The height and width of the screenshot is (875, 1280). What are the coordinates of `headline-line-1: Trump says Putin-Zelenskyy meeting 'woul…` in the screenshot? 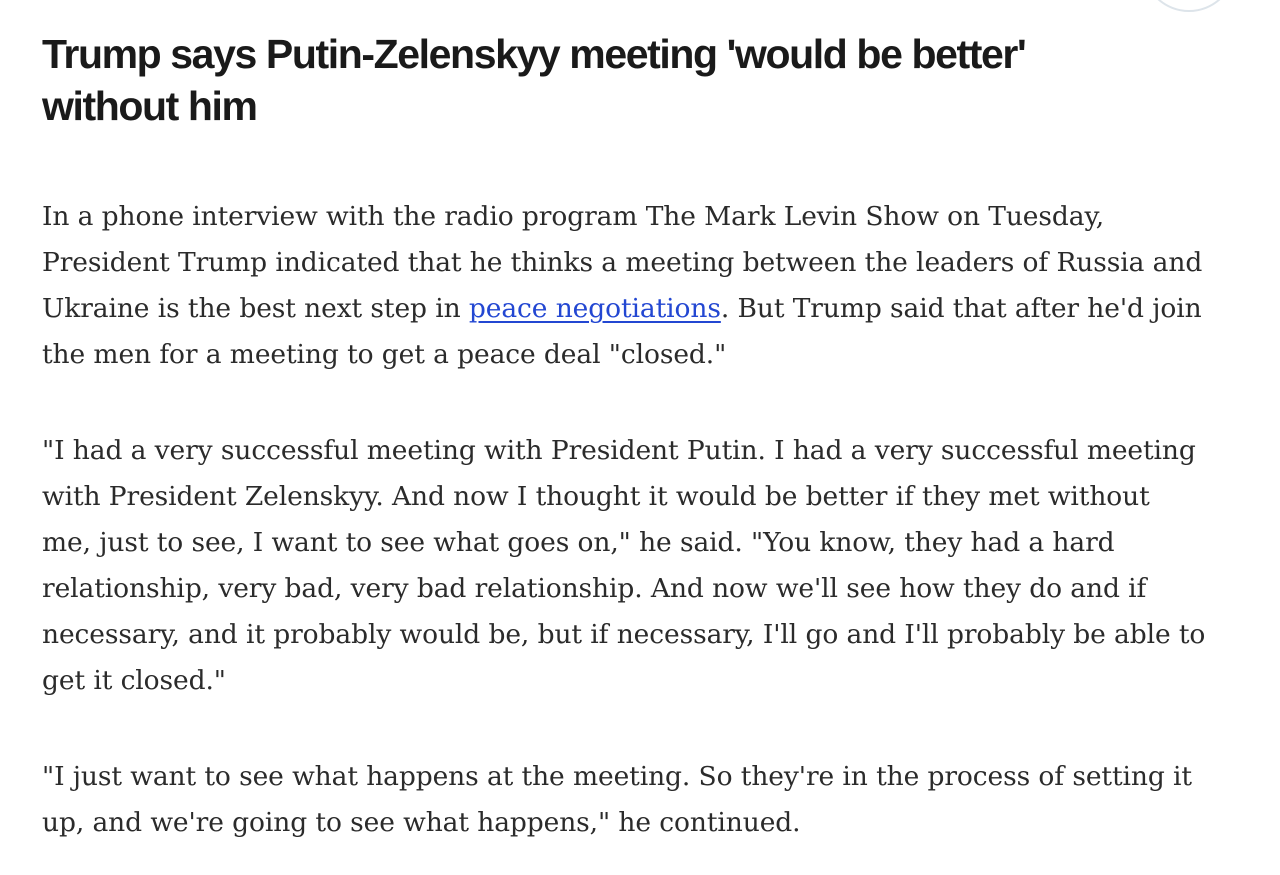 It's located at (534, 54).